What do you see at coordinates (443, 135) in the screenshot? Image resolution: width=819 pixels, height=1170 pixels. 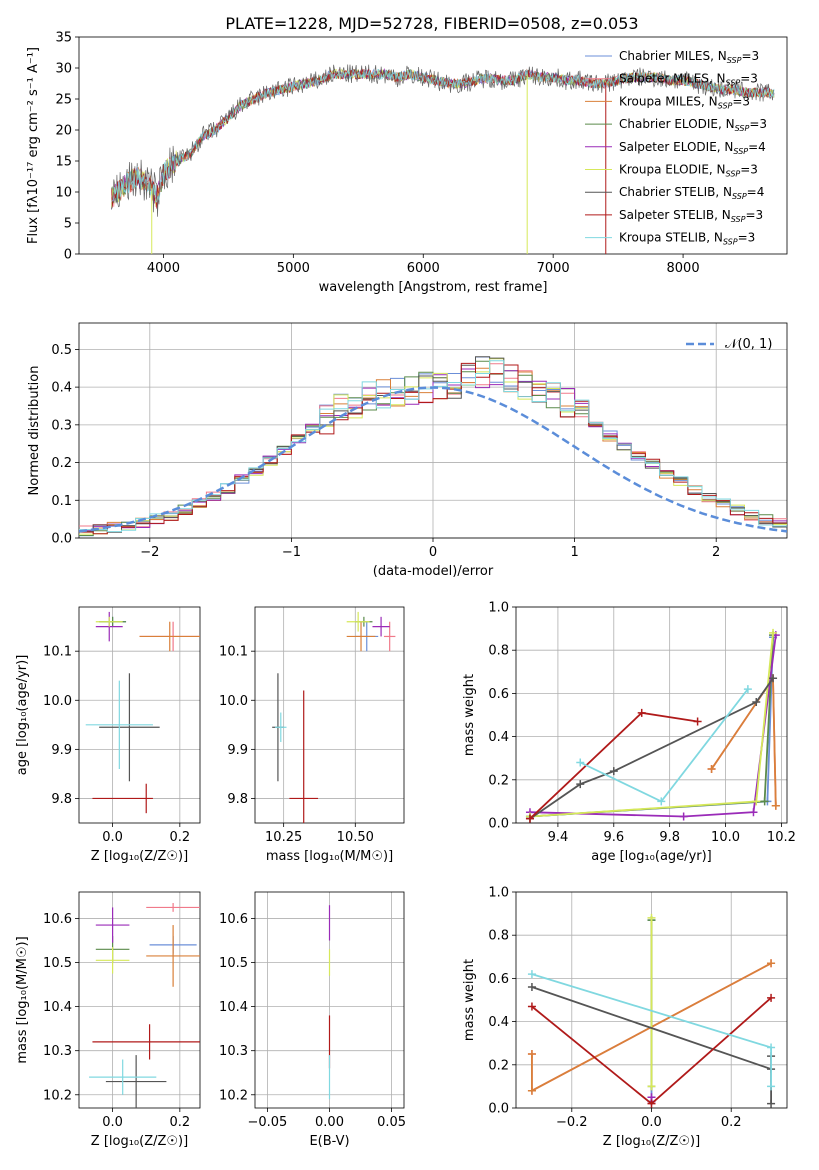 I see `spectrum-line` at bounding box center [443, 135].